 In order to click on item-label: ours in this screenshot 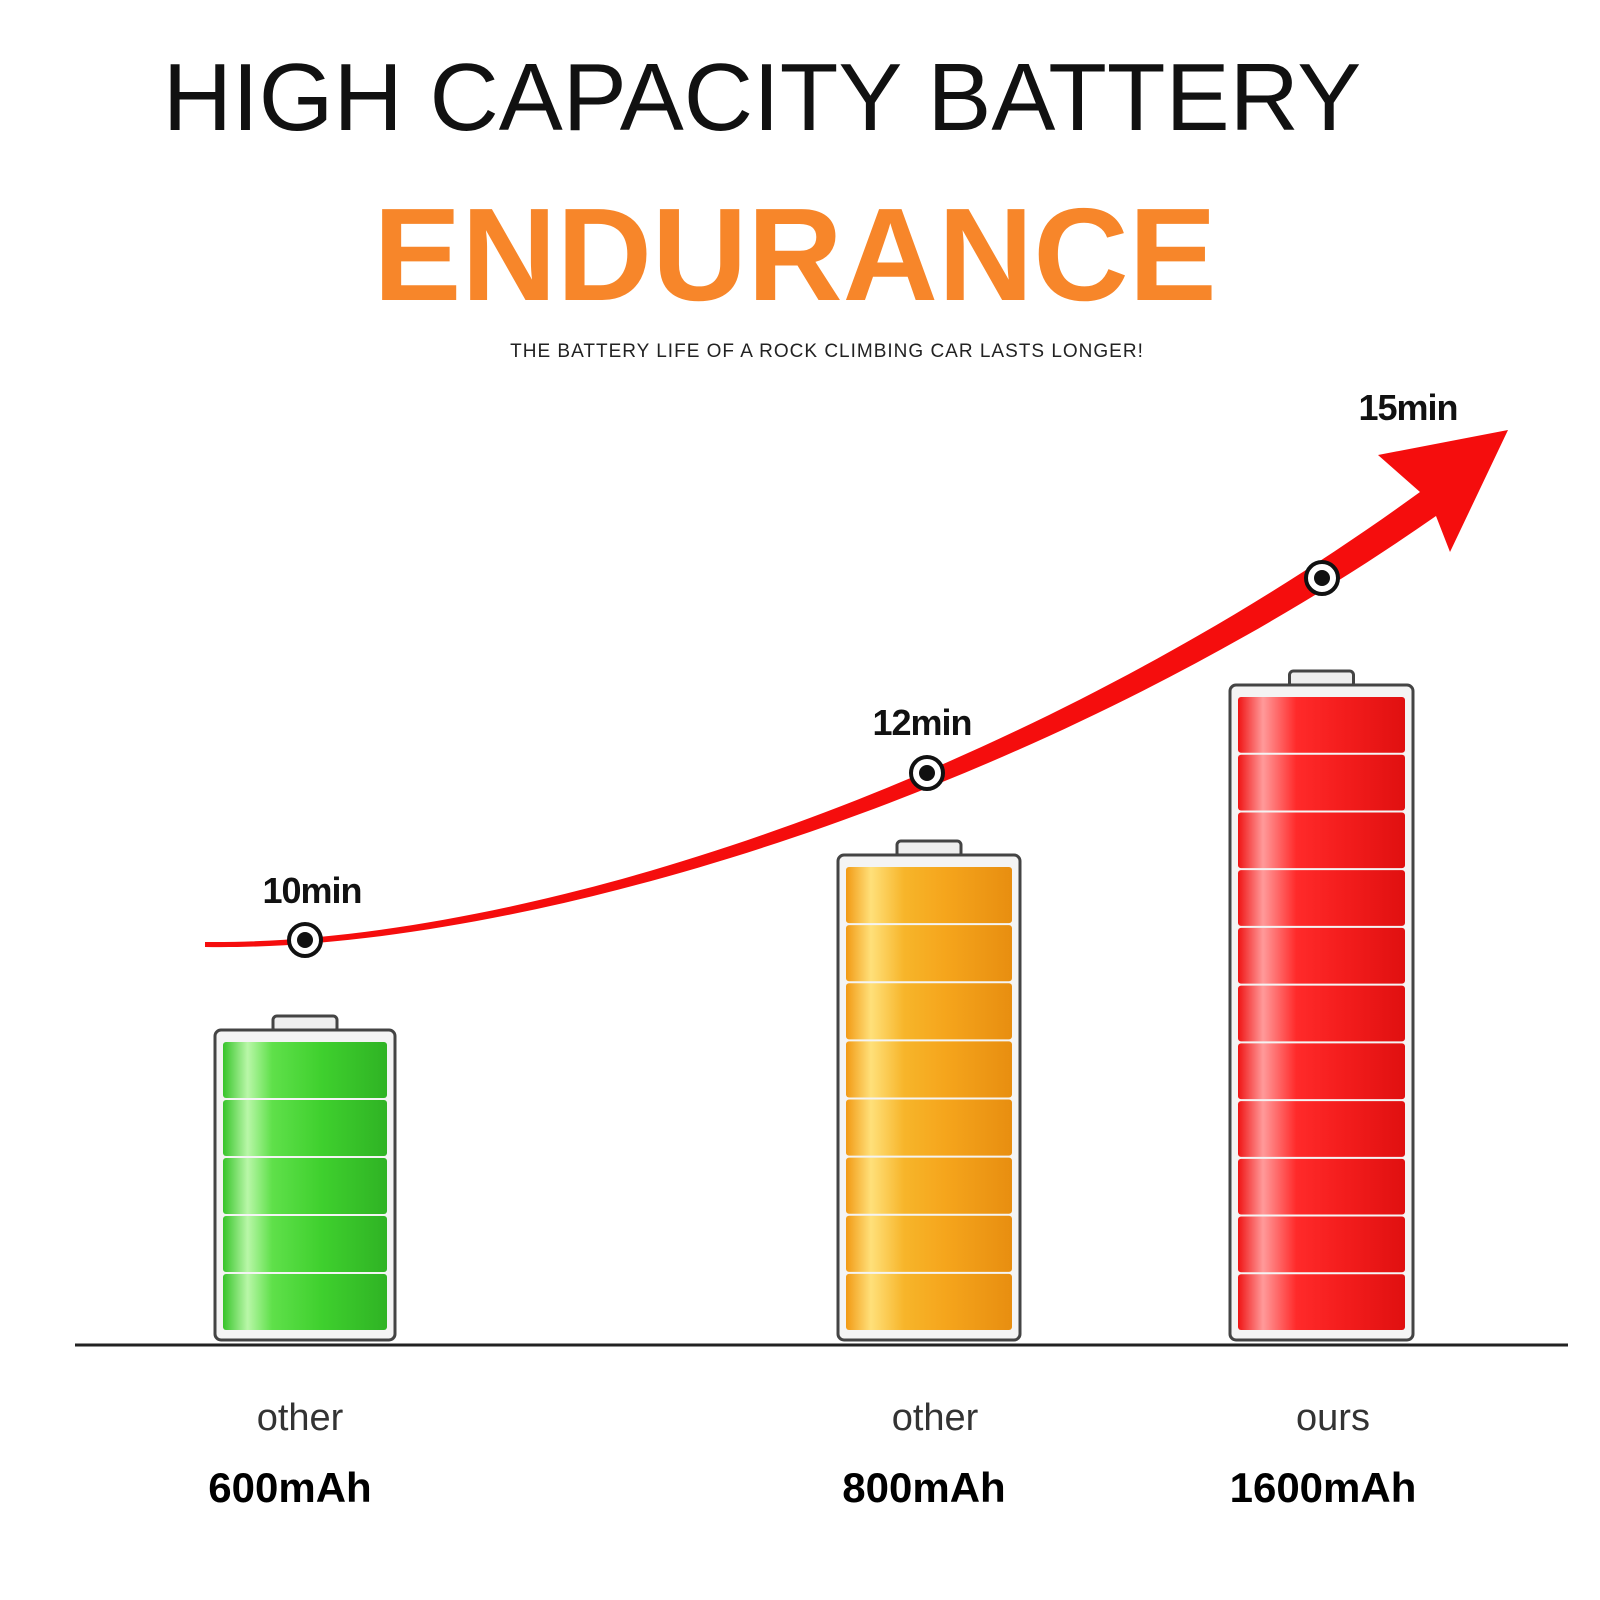, I will do `click(1333, 1418)`.